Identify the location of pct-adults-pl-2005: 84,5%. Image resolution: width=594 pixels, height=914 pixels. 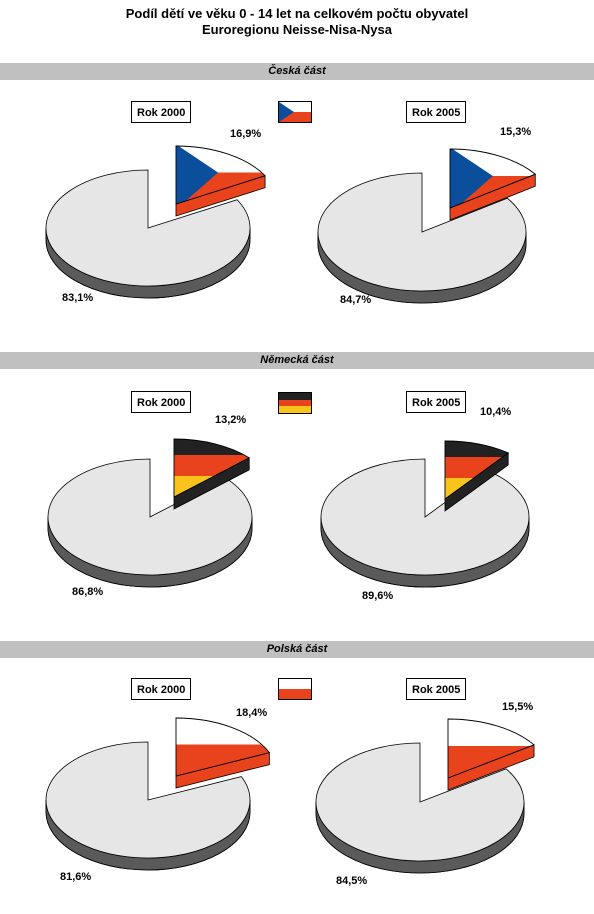
(352, 881).